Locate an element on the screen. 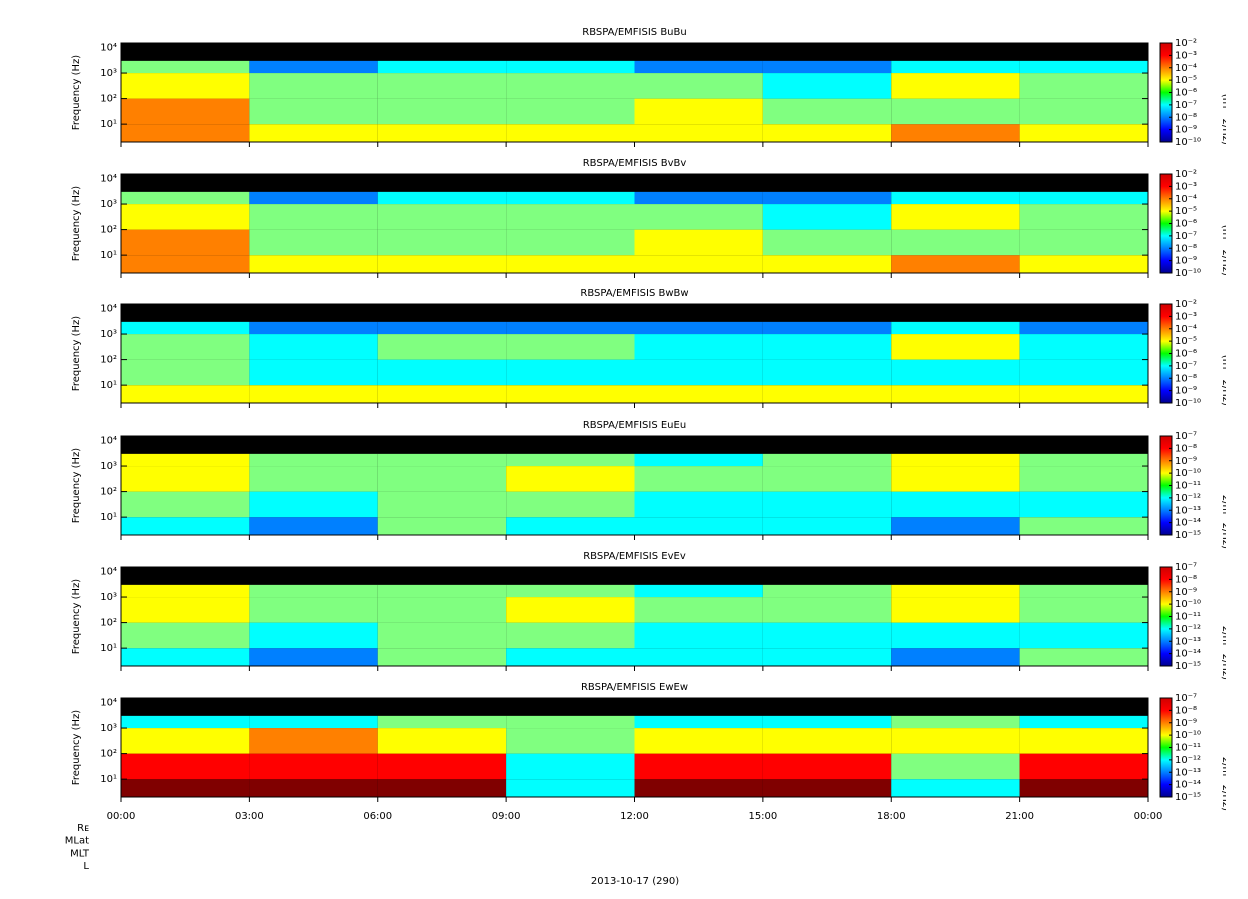 This screenshot has height=899, width=1248. colorbar-tick-label: 10⁻¹³ is located at coordinates (1188, 510).